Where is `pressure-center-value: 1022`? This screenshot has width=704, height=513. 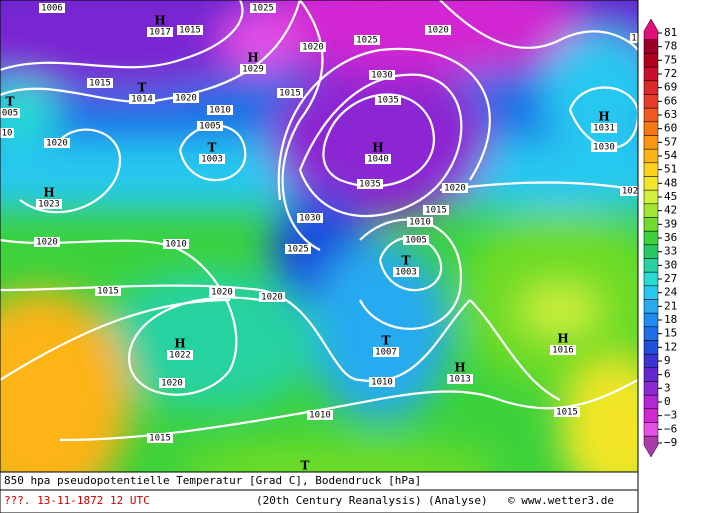
pressure-center-value: 1022 is located at coordinates (180, 356).